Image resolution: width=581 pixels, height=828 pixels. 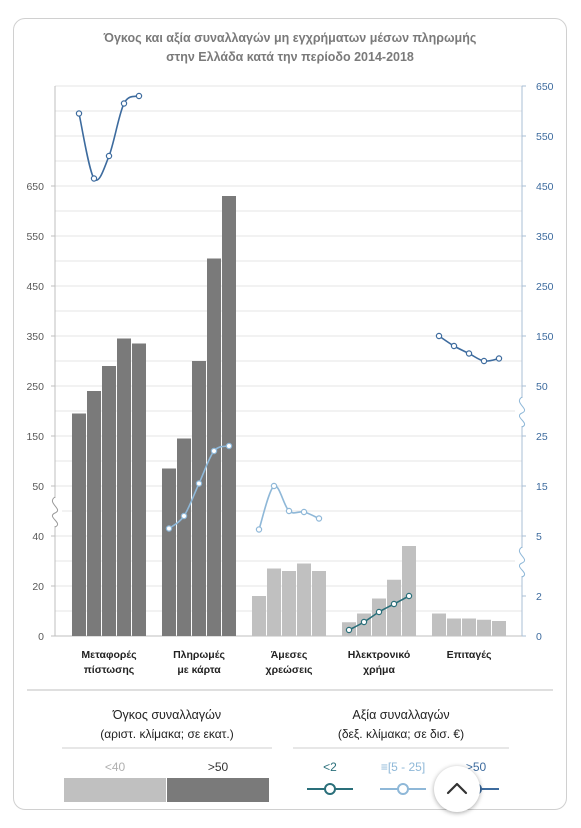 What do you see at coordinates (199, 655) in the screenshot?
I see `category-label: Πληρωμές` at bounding box center [199, 655].